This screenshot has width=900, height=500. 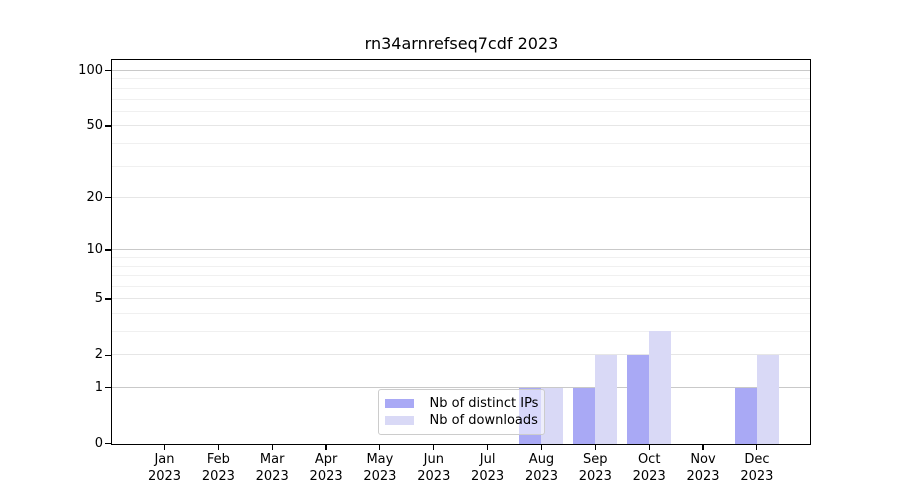 What do you see at coordinates (326, 468) in the screenshot?
I see `xtick-label-apr: Apr 2023` at bounding box center [326, 468].